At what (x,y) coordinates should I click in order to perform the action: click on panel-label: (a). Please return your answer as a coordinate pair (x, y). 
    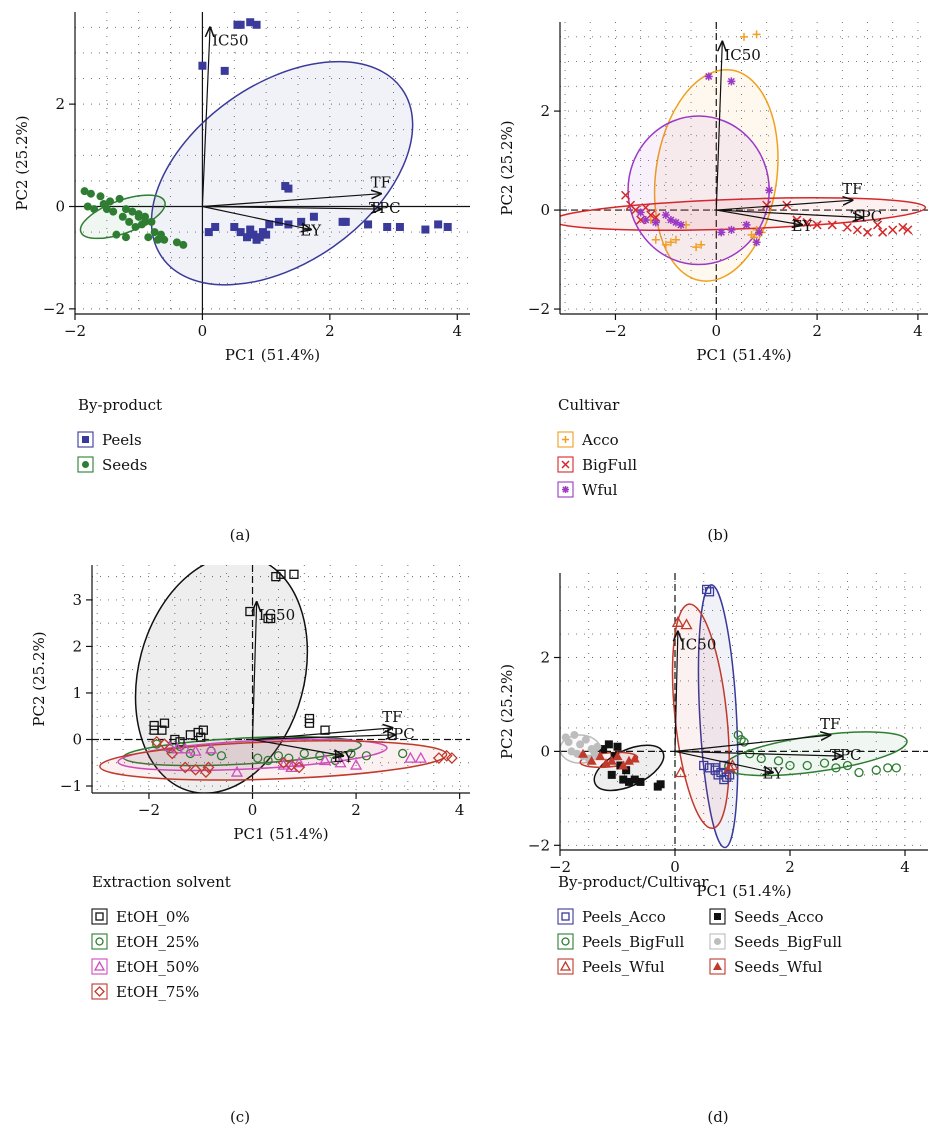
    Looking at the image, I should click on (240, 535).